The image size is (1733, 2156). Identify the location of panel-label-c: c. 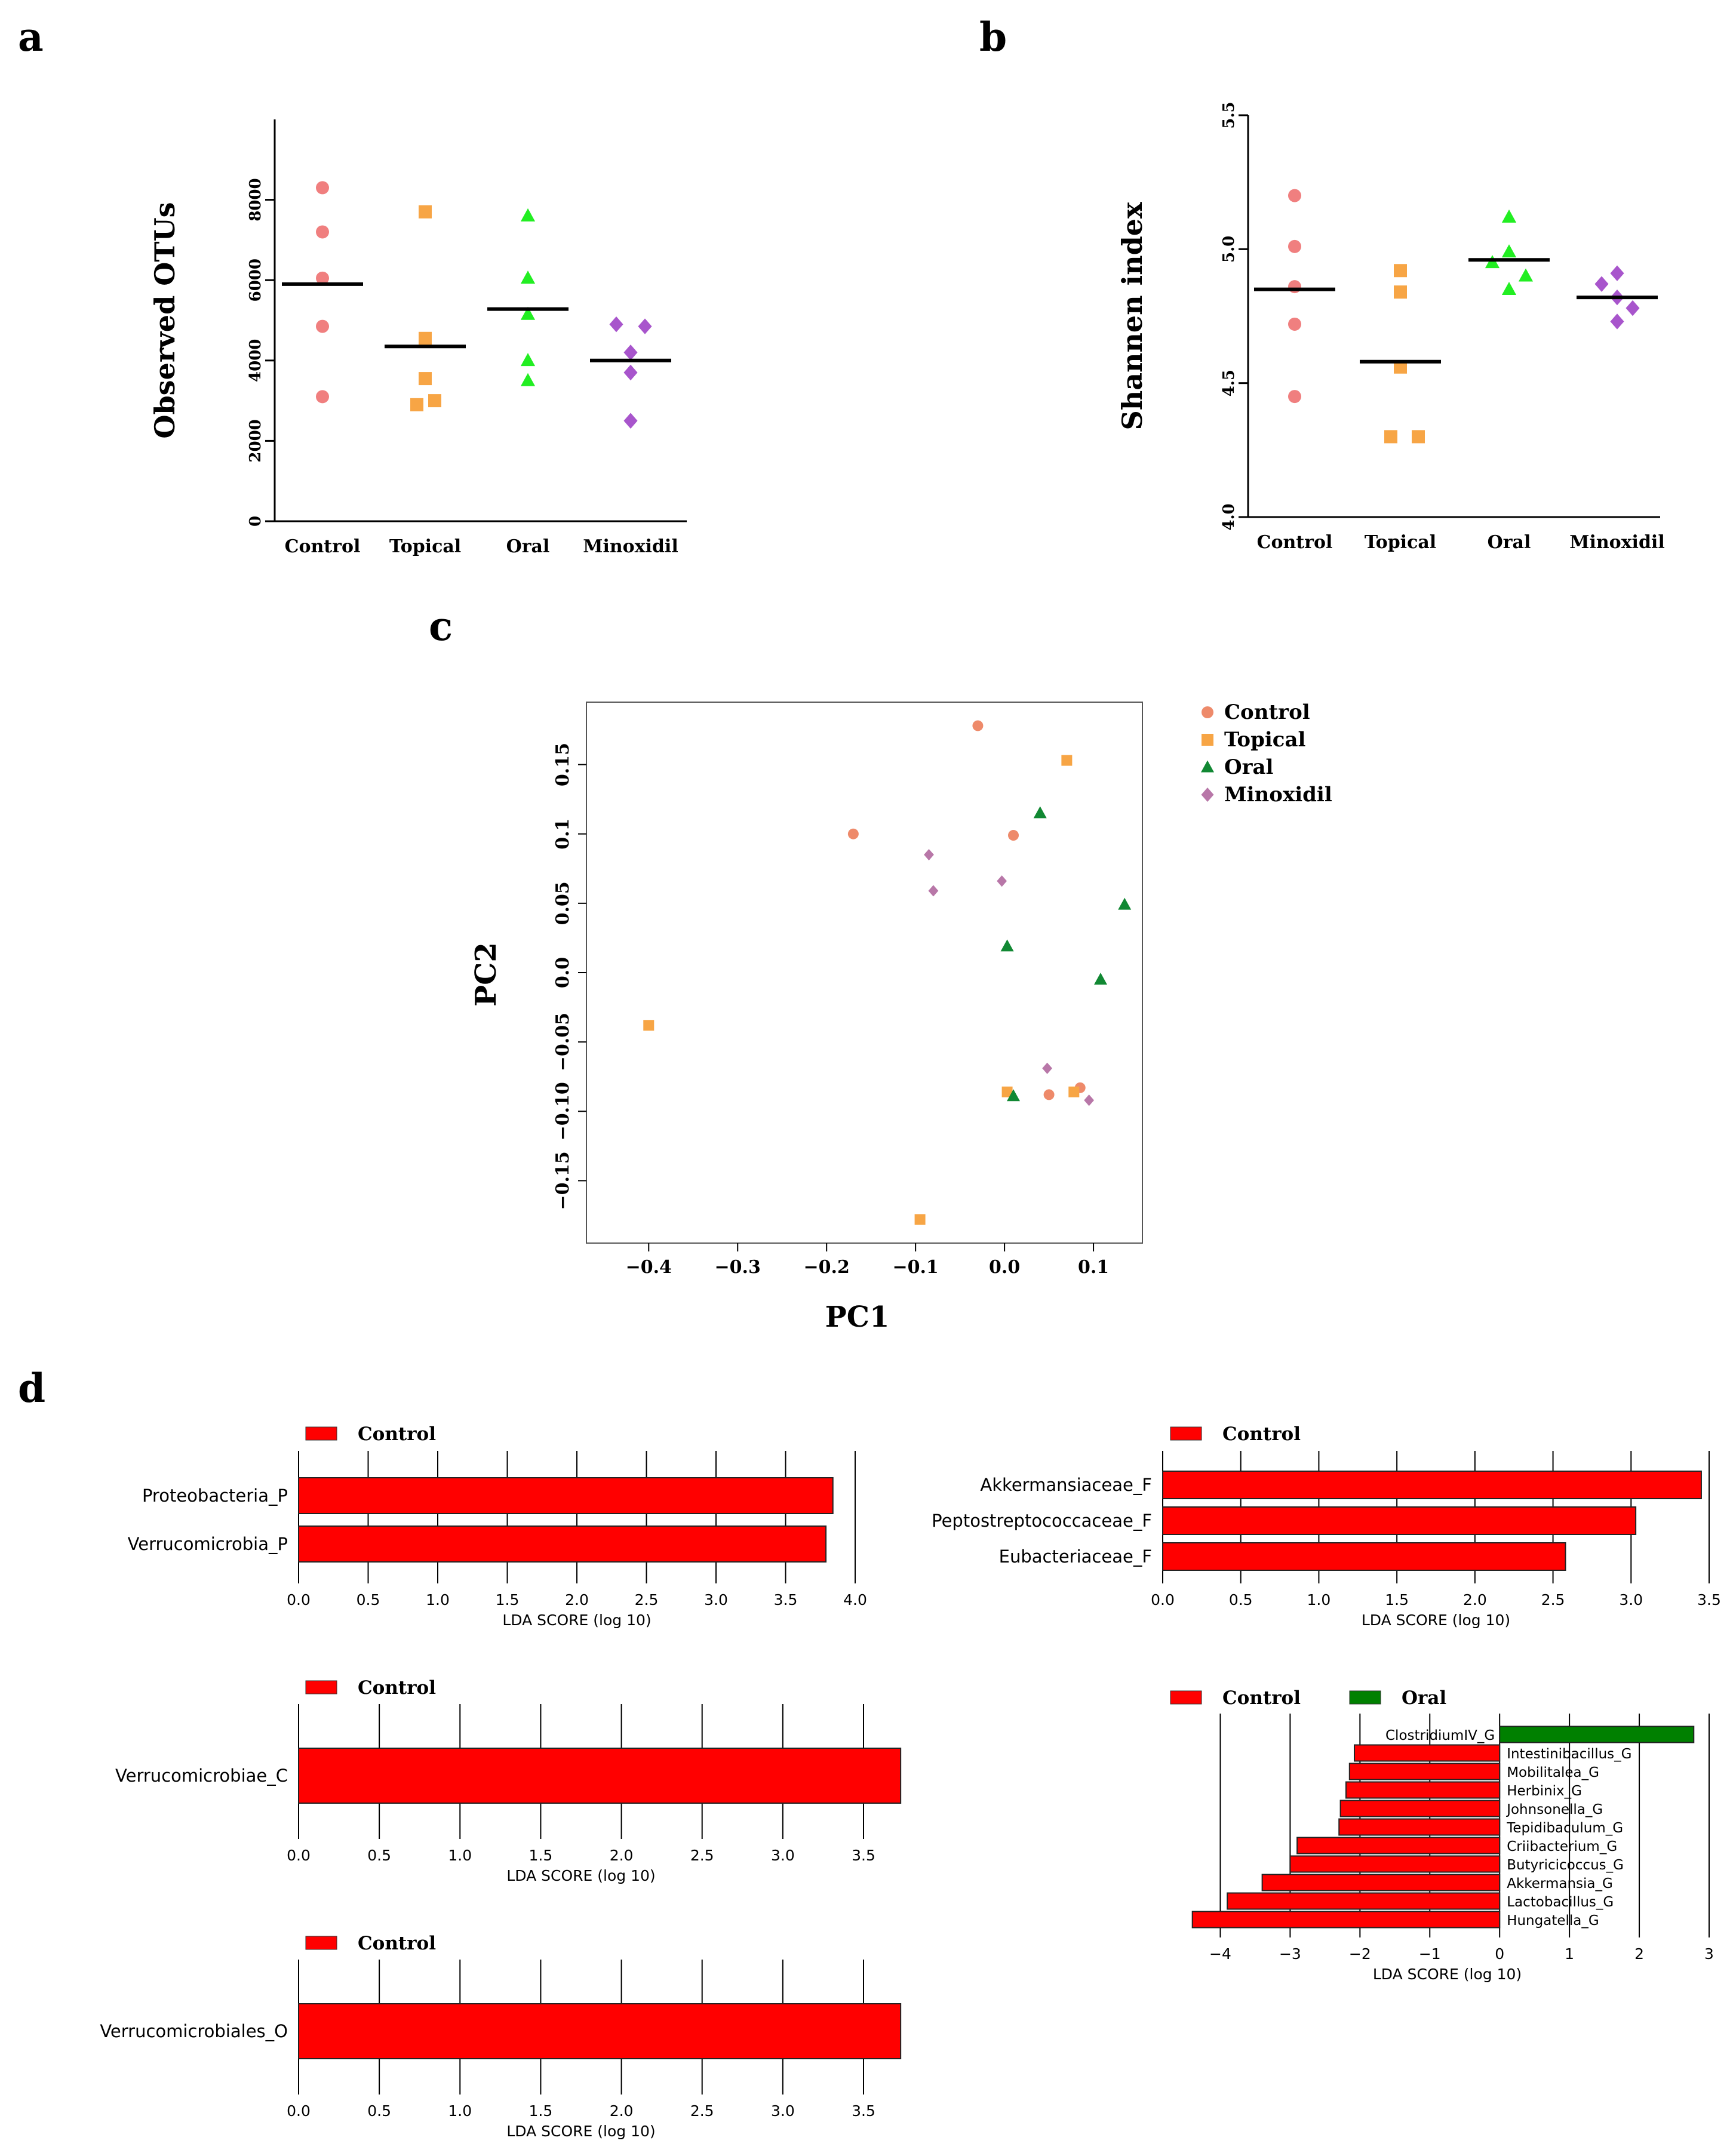
(441, 626).